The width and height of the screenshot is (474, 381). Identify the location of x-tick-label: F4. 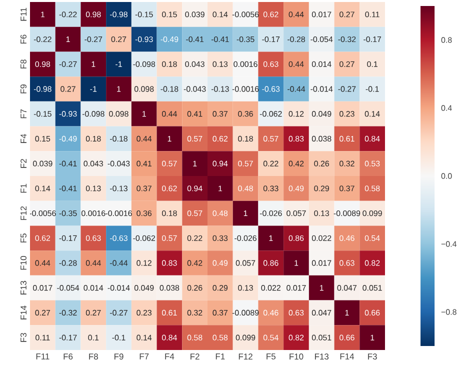
(169, 357).